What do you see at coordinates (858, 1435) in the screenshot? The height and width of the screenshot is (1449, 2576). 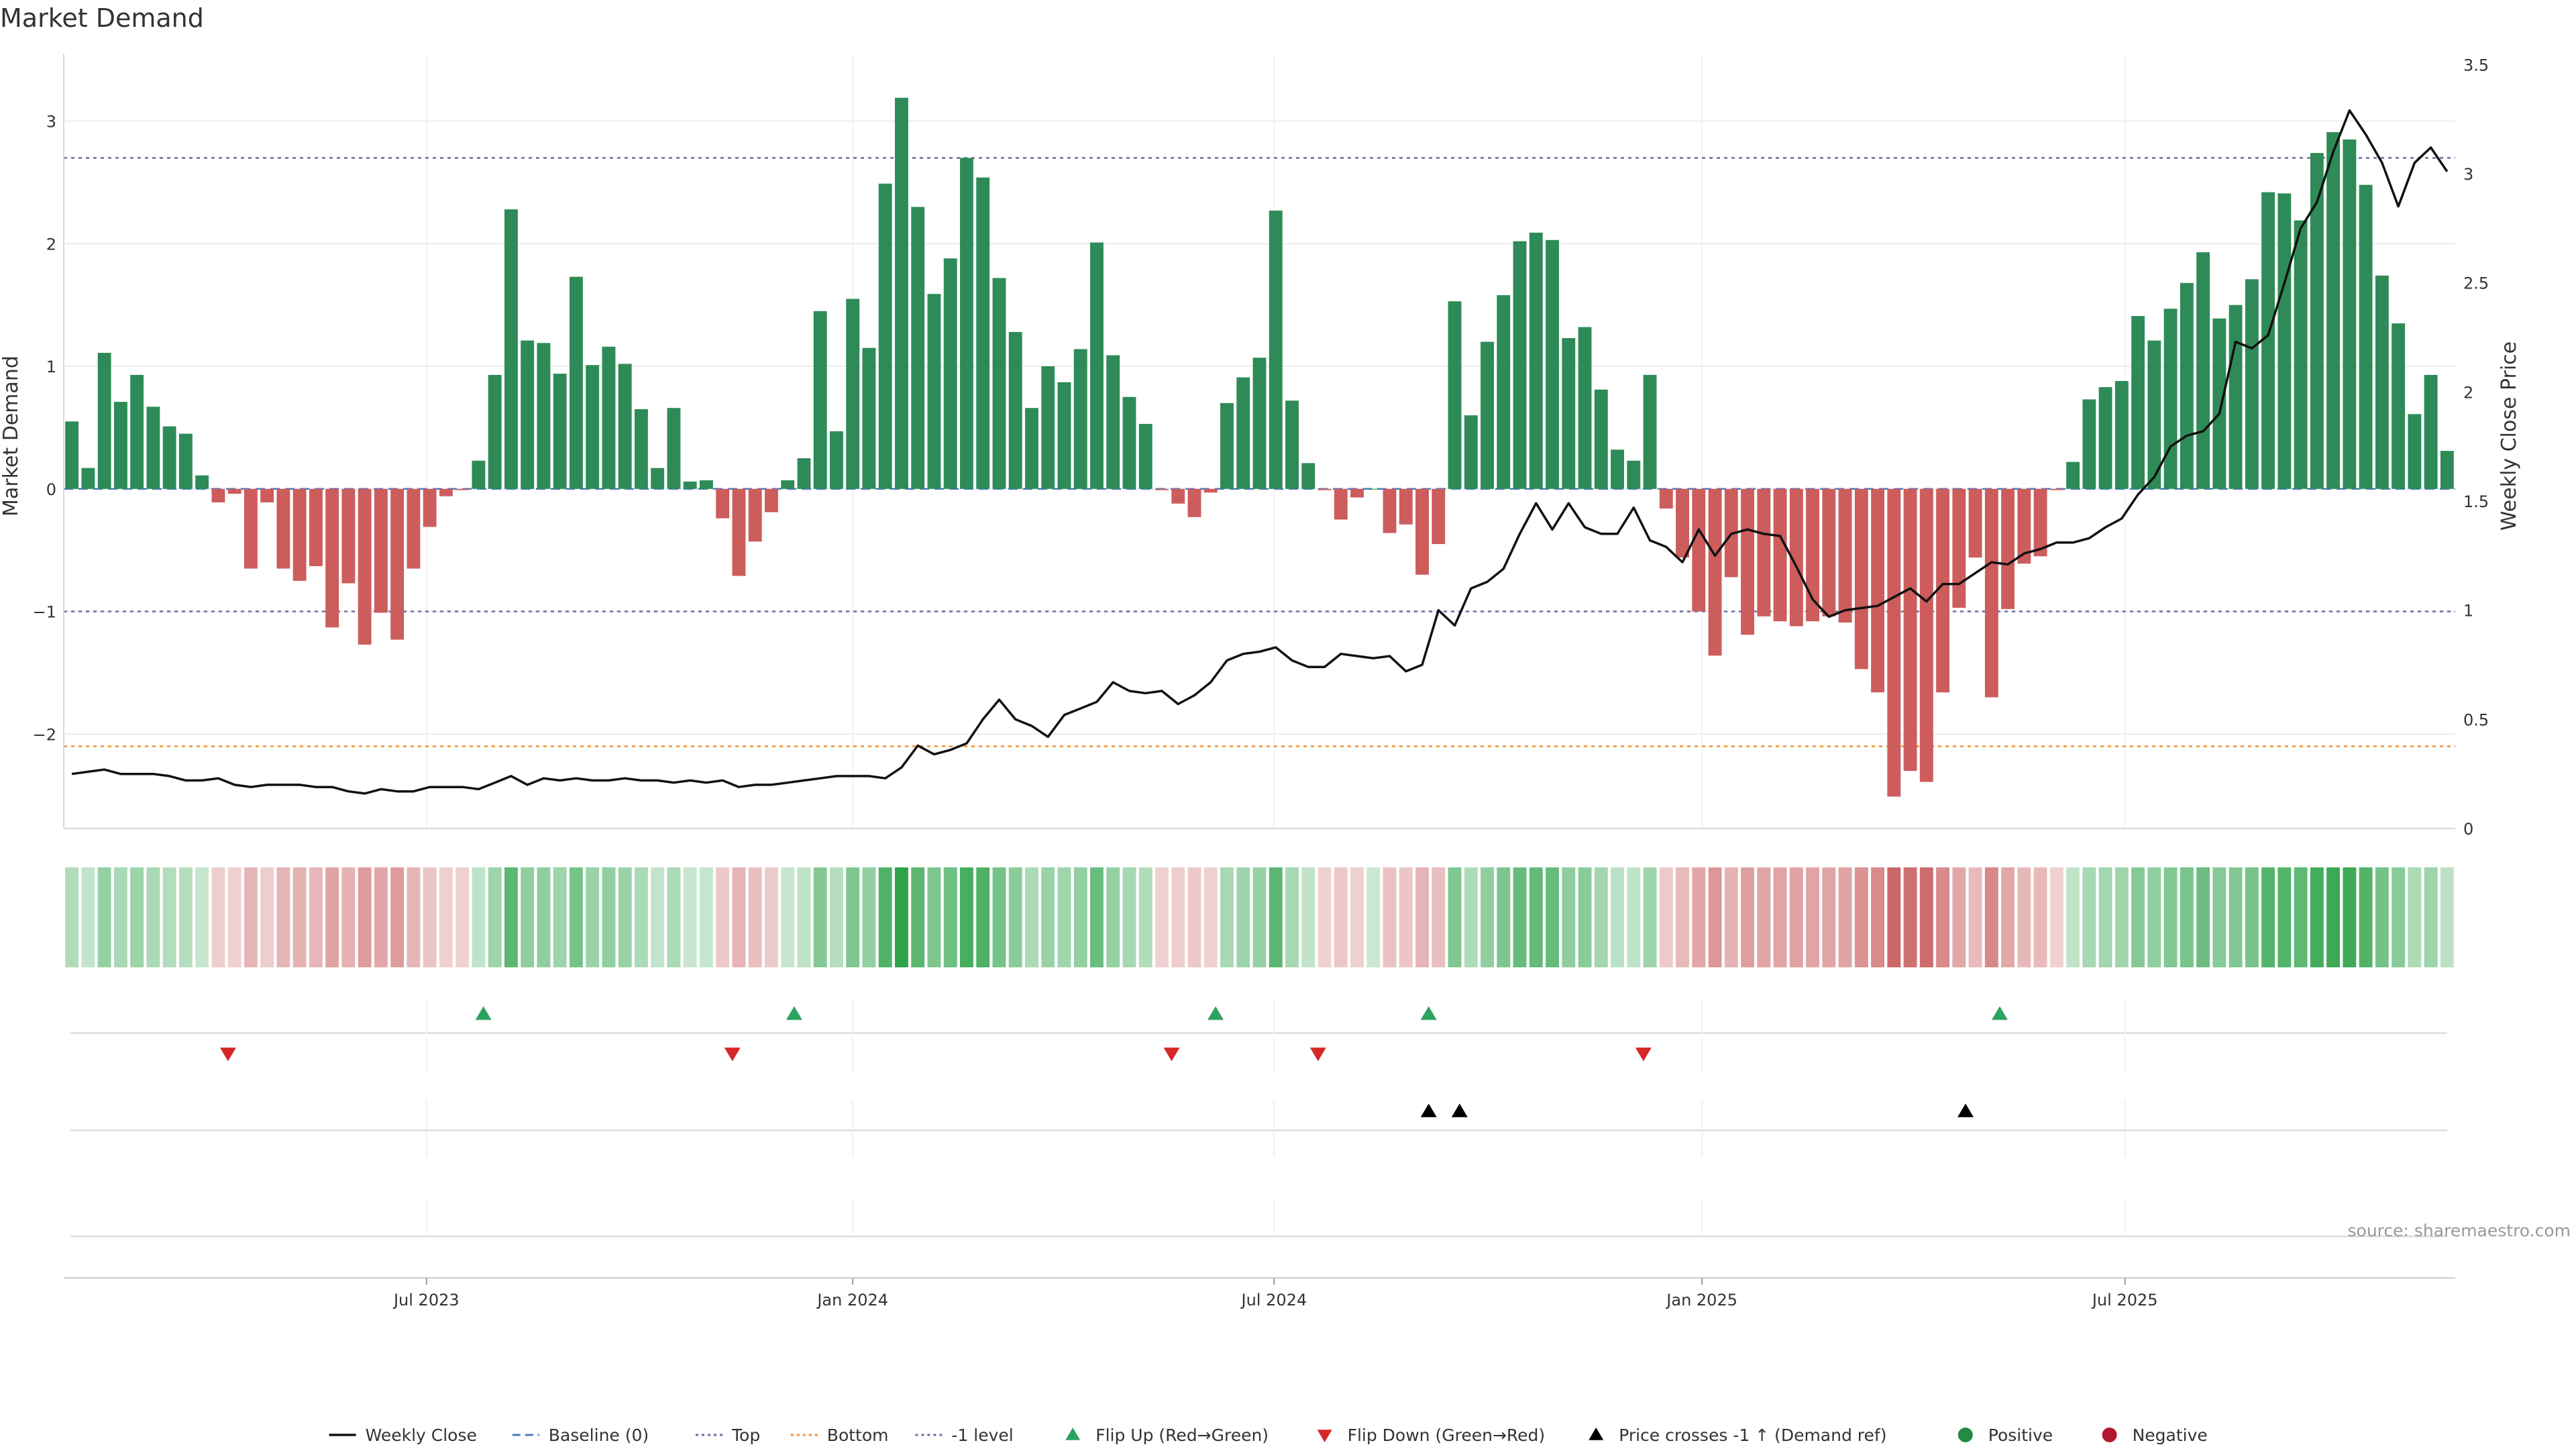 I see `legend-label: Bottom` at bounding box center [858, 1435].